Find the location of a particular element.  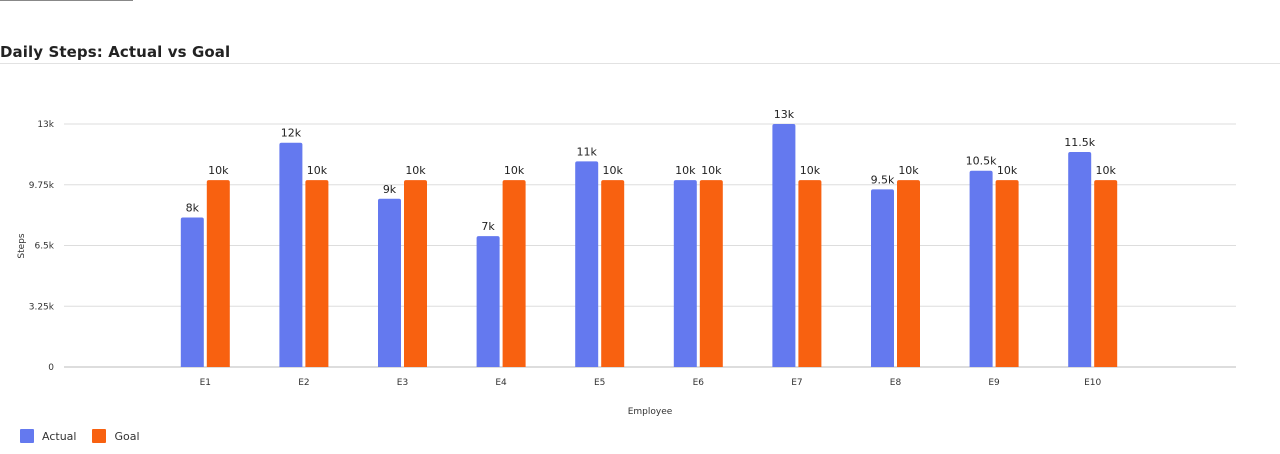

legend-label-actual: Actual is located at coordinates (59, 436).